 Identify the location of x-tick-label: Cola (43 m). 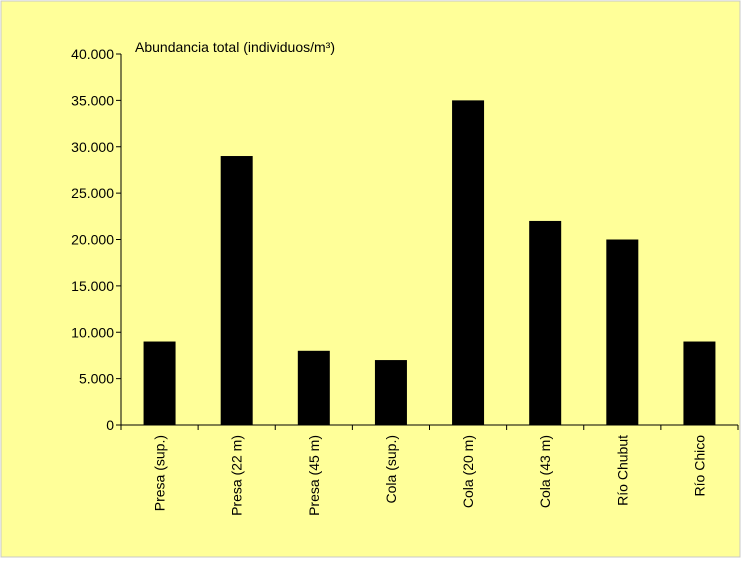
(545, 471).